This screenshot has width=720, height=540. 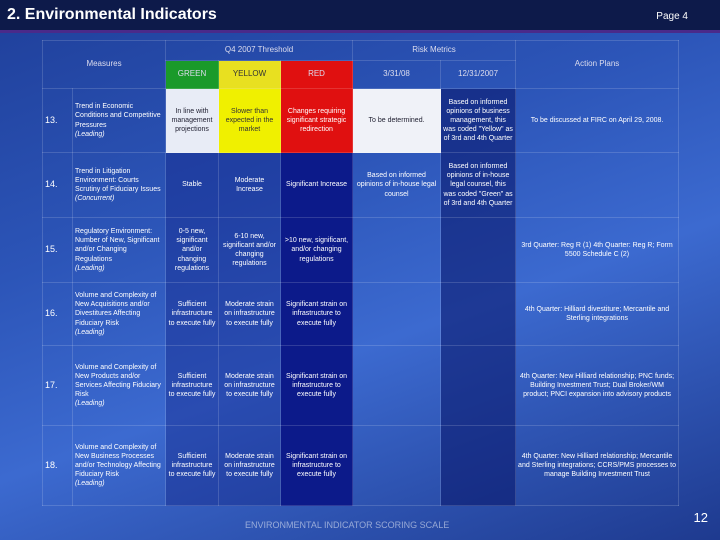 What do you see at coordinates (434, 50) in the screenshot?
I see `metrics-header: Risk Metrics` at bounding box center [434, 50].